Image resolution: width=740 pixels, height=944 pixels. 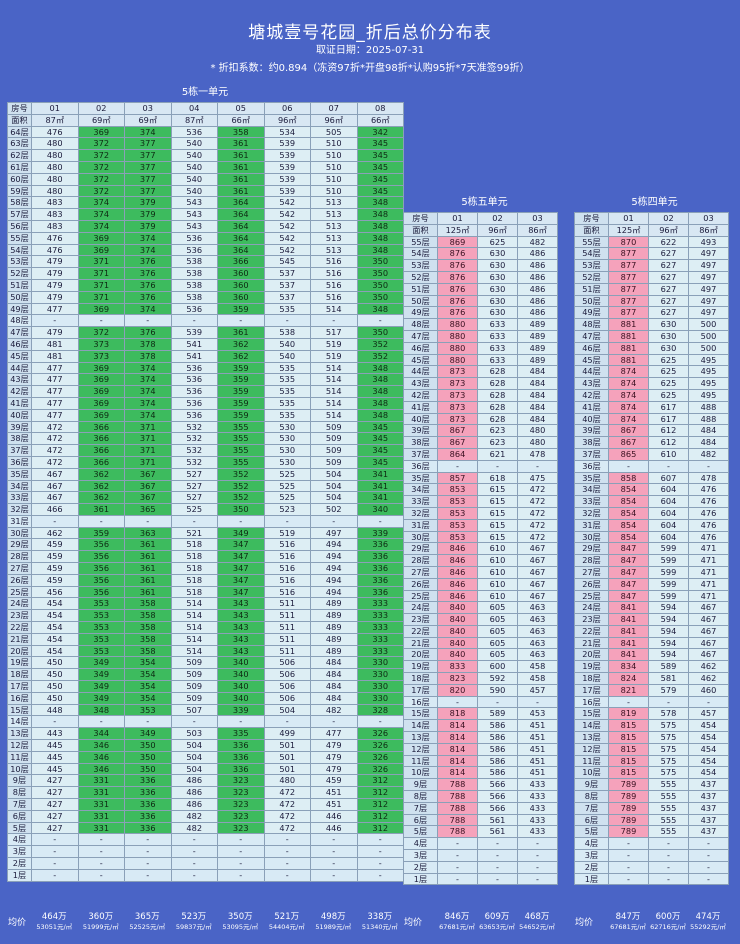 What do you see at coordinates (591, 808) in the screenshot?
I see `floor-label: 7层` at bounding box center [591, 808].